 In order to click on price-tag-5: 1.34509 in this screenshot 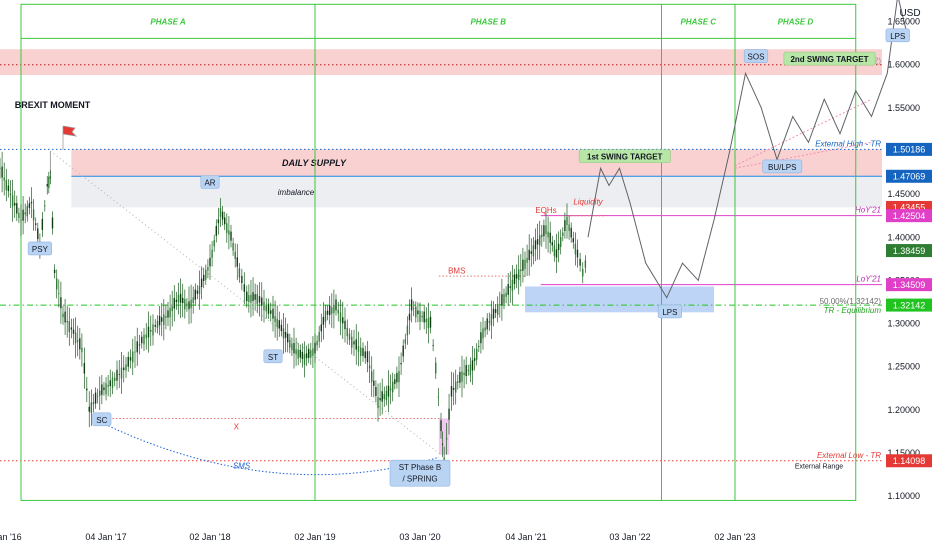, I will do `click(909, 285)`.